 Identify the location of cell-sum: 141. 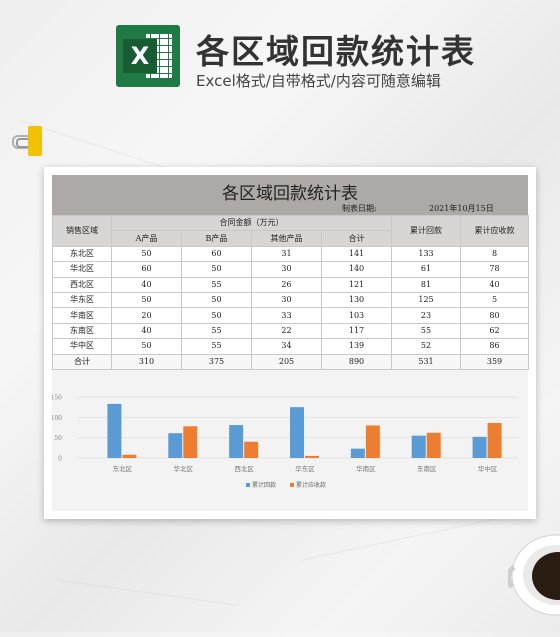
(356, 254).